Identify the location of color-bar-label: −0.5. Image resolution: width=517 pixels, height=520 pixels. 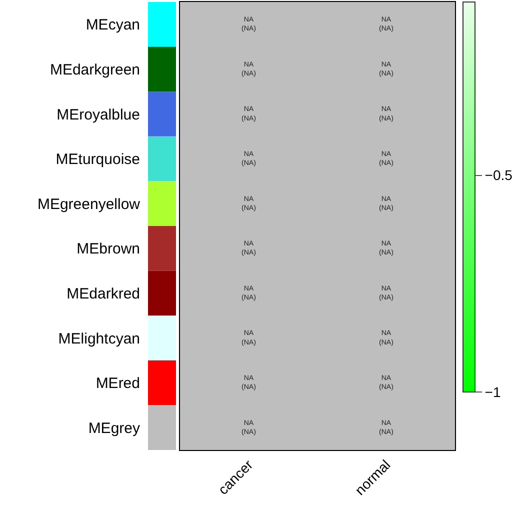
(498, 175).